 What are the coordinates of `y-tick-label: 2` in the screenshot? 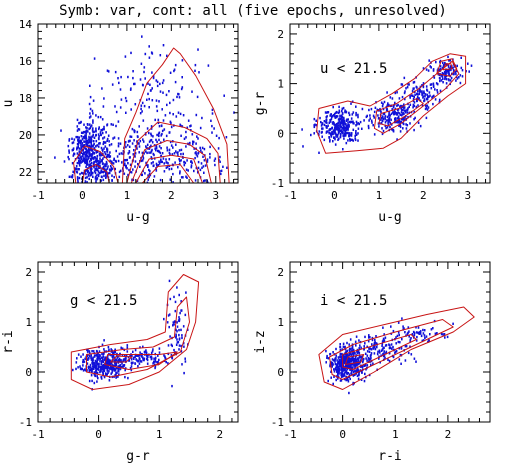 It's located at (28, 272).